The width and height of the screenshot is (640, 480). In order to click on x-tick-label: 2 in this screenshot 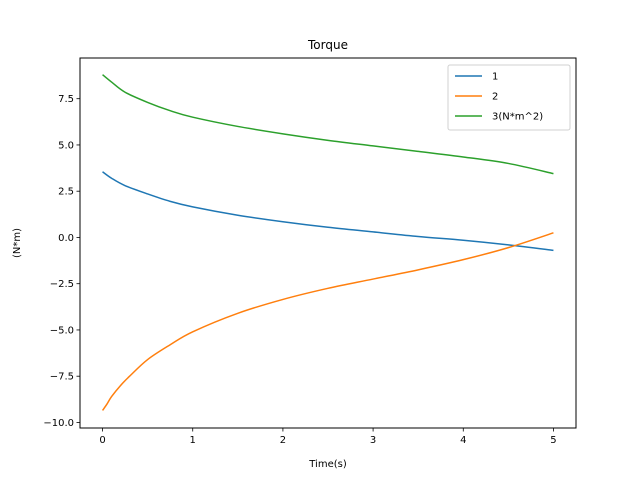, I will do `click(283, 440)`.